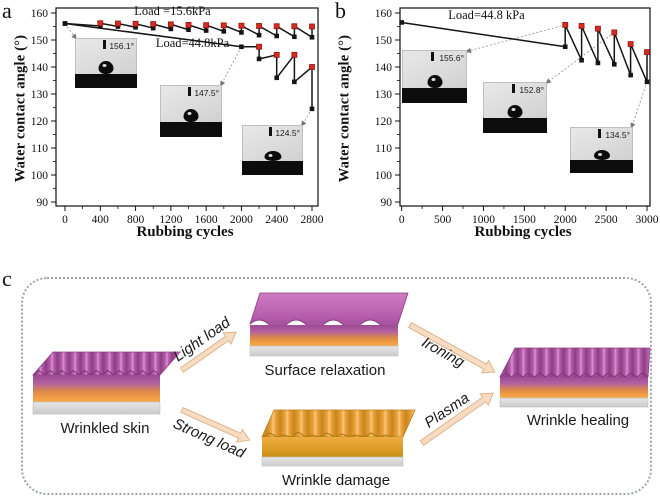 The image size is (660, 500). I want to click on tick-label: 400, so click(101, 220).